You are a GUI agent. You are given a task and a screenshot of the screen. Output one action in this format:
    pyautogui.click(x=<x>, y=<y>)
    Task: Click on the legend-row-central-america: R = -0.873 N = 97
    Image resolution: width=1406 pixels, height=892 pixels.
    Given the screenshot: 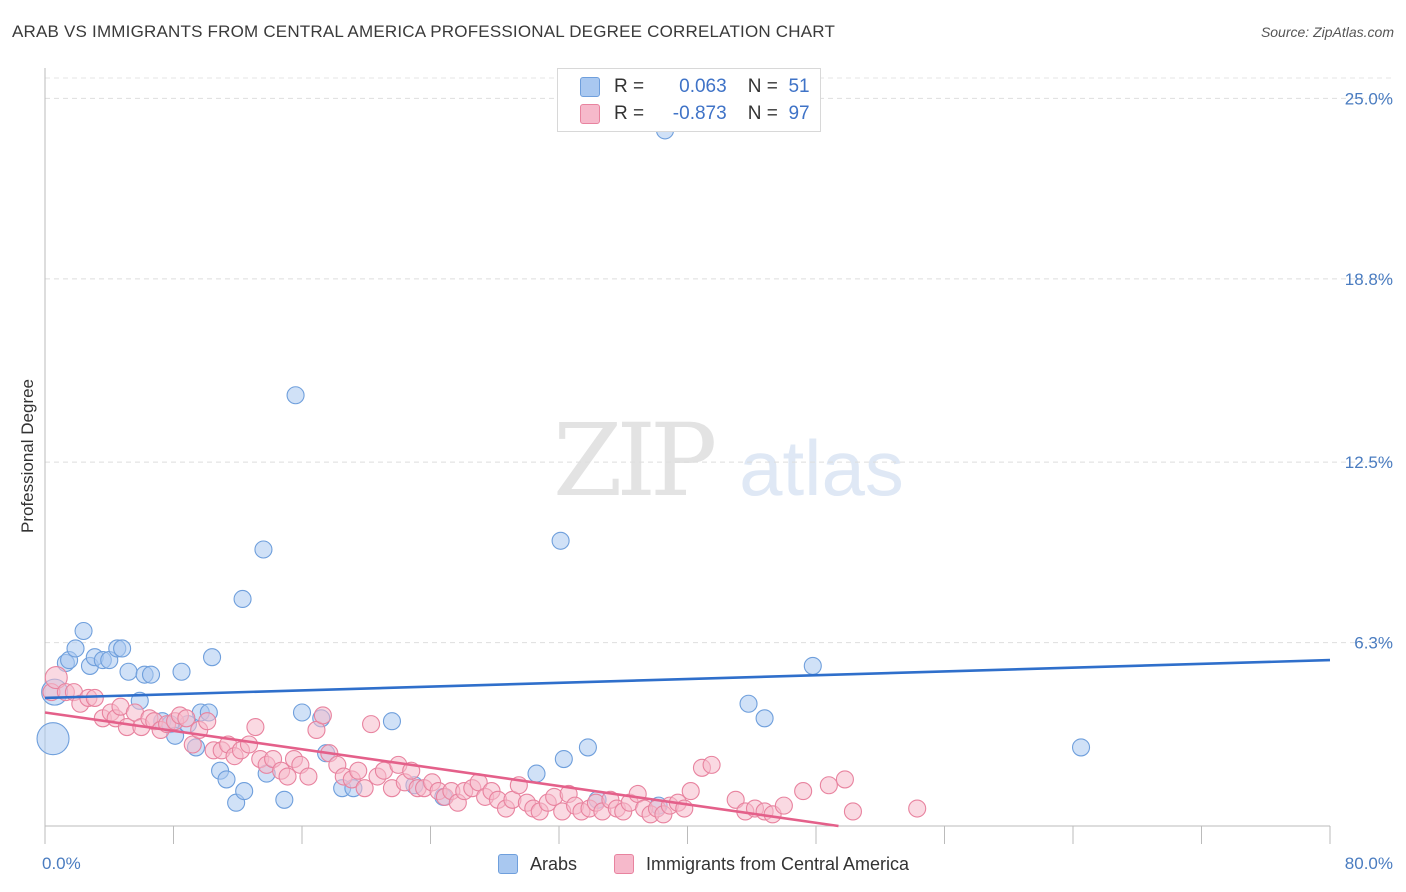 What is the action you would take?
    pyautogui.click(x=695, y=114)
    